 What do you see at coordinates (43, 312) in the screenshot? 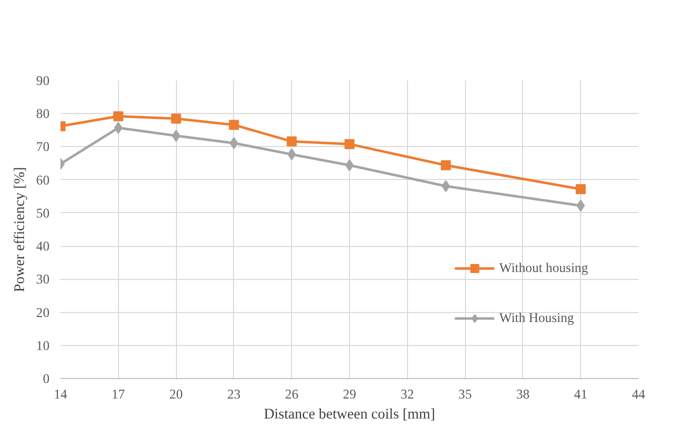
I see `y-tick-label: 20` at bounding box center [43, 312].